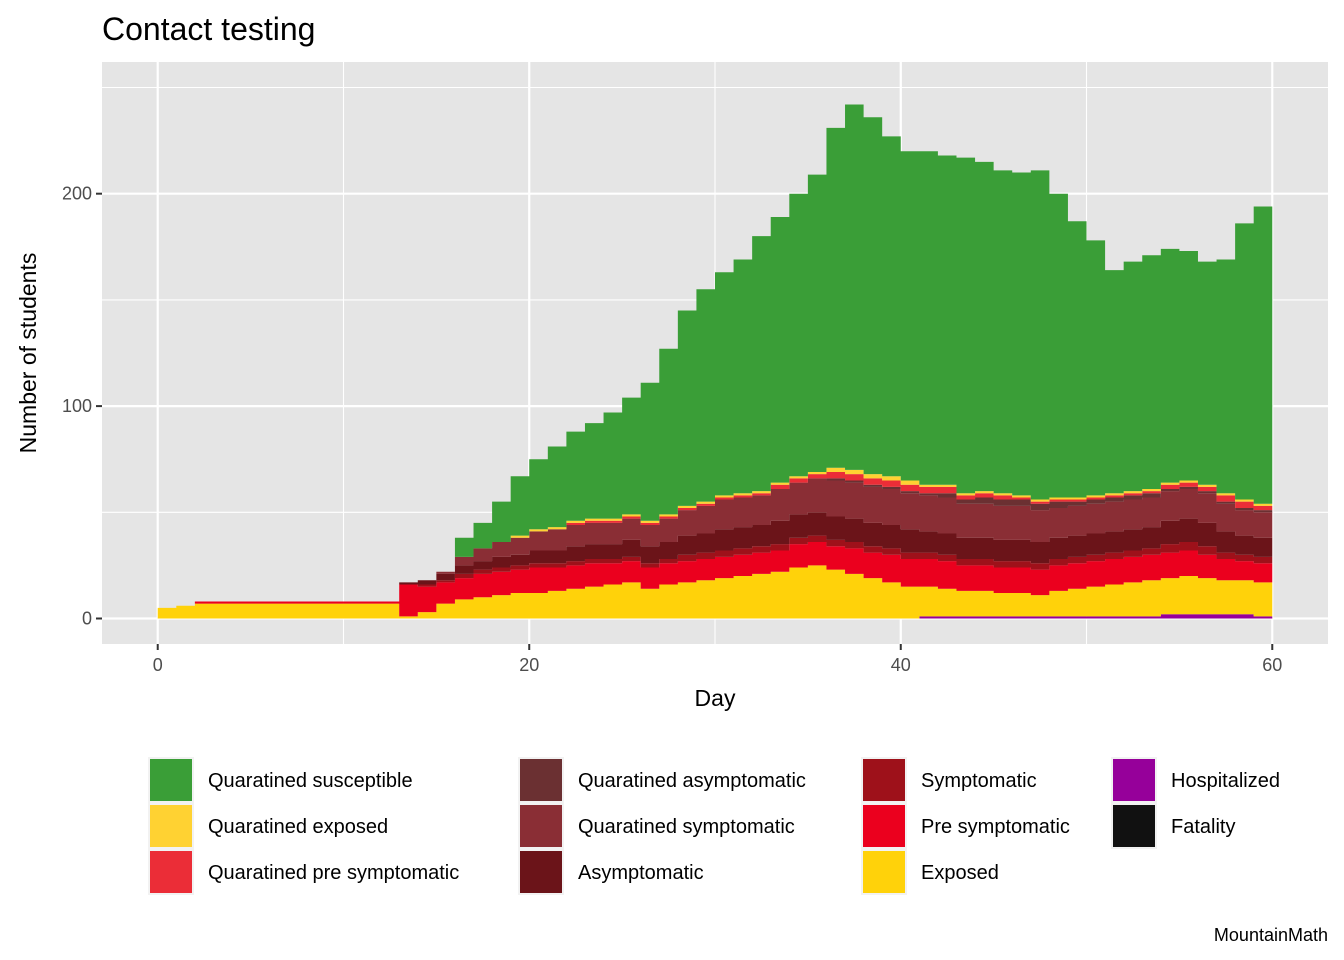  I want to click on legend-item: Quaratined exposed, so click(268, 826).